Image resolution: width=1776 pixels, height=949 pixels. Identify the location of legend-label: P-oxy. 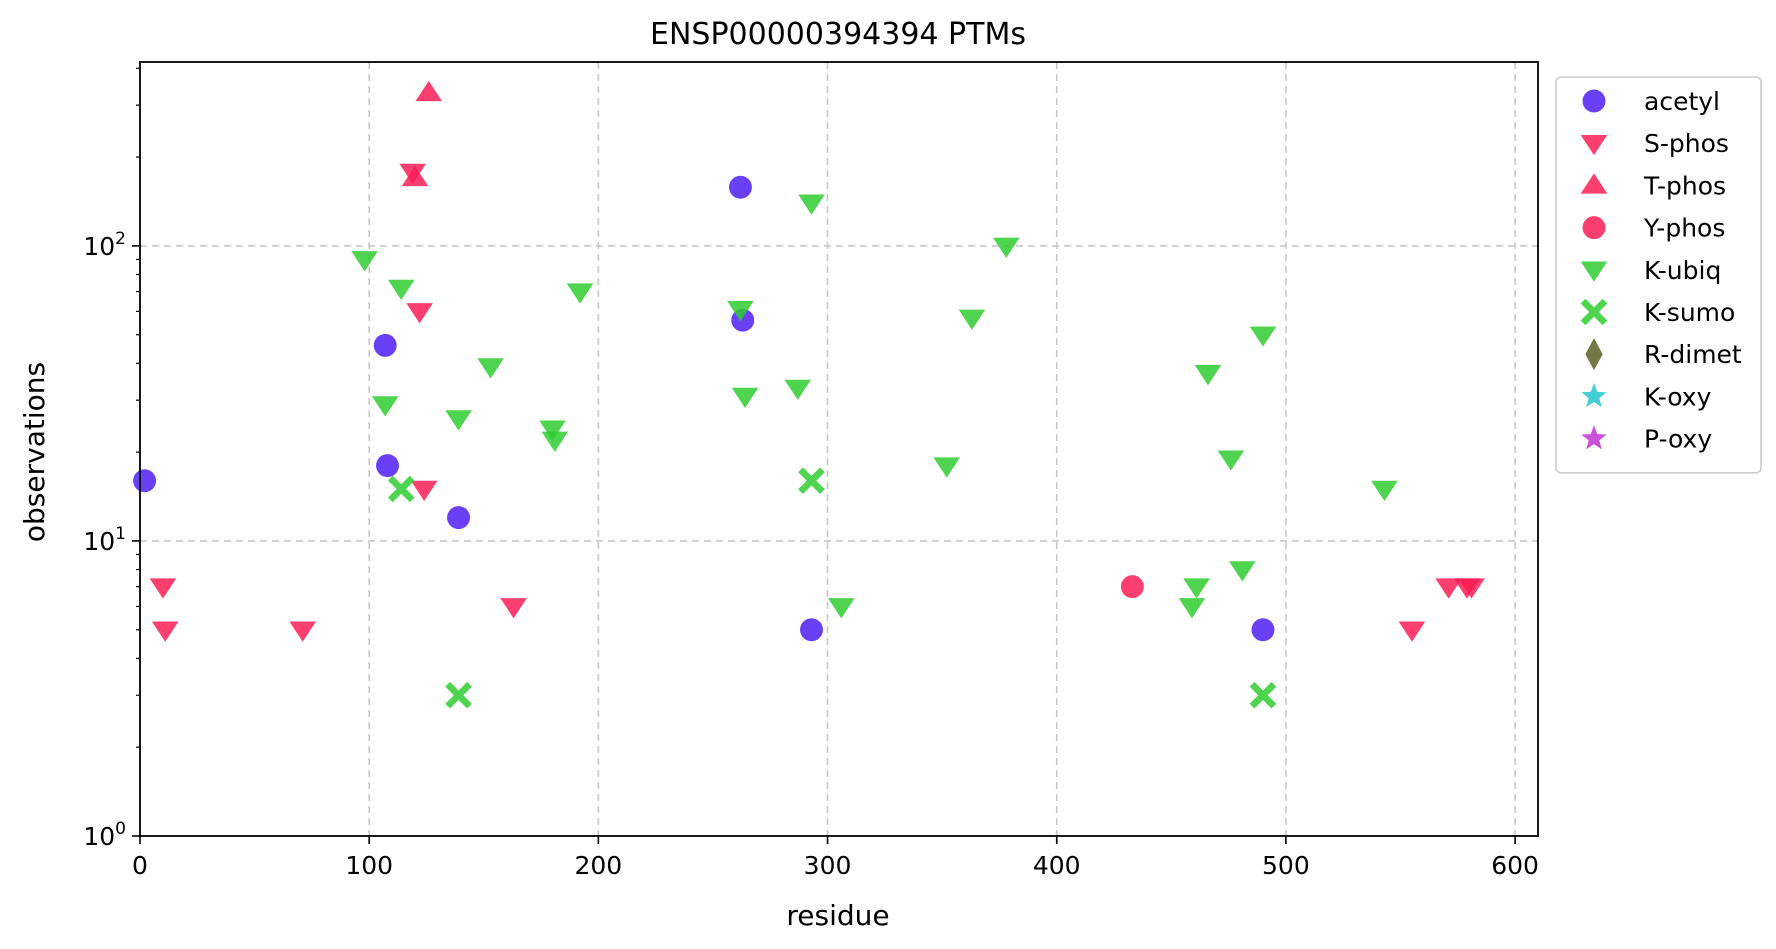
(1678, 439).